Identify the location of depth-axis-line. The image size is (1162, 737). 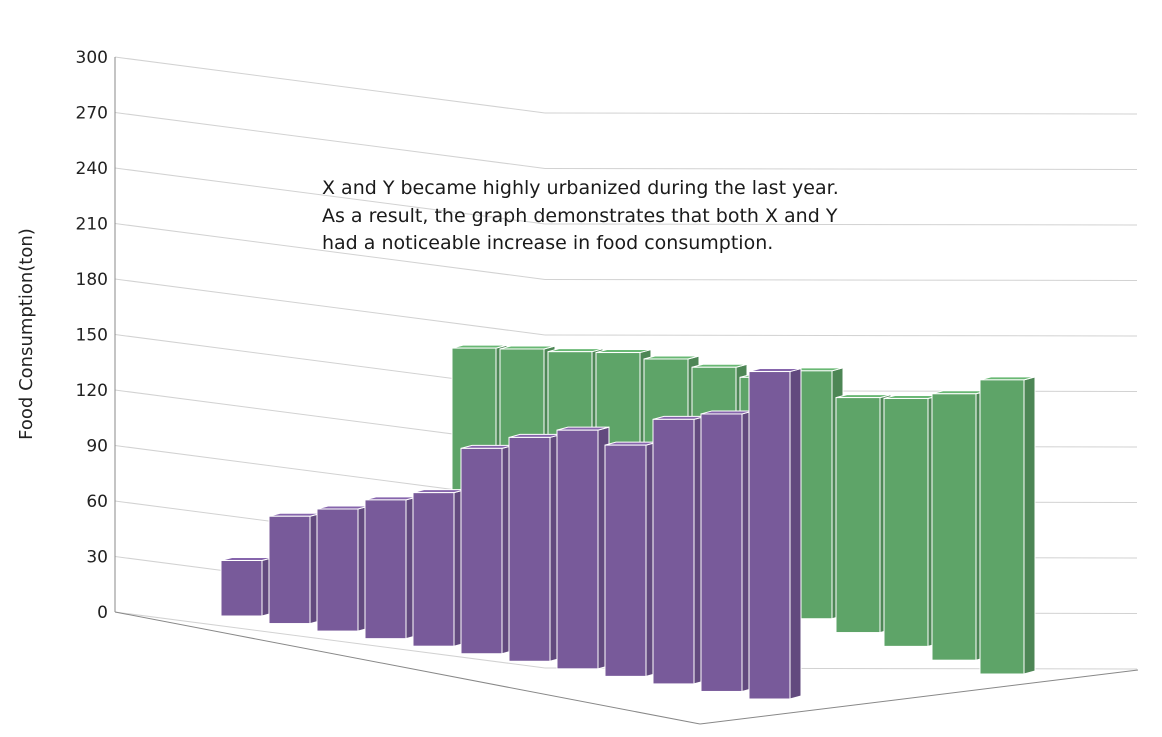
(919, 697).